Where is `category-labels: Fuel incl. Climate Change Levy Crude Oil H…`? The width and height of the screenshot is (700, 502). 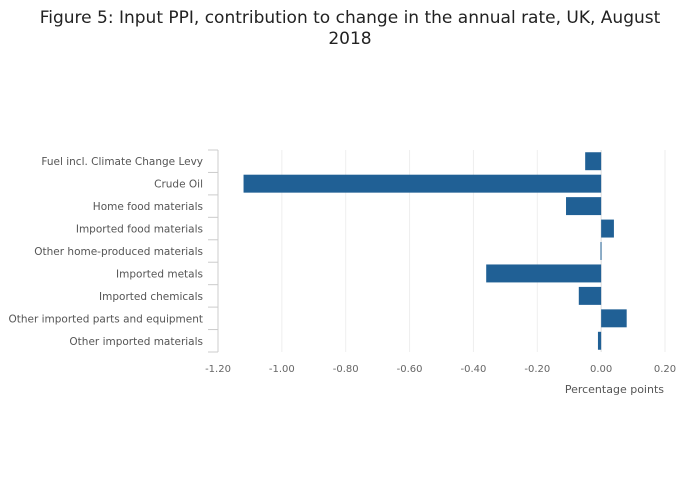
category-labels: Fuel incl. Climate Change Levy Crude Oil H… is located at coordinates (105, 252).